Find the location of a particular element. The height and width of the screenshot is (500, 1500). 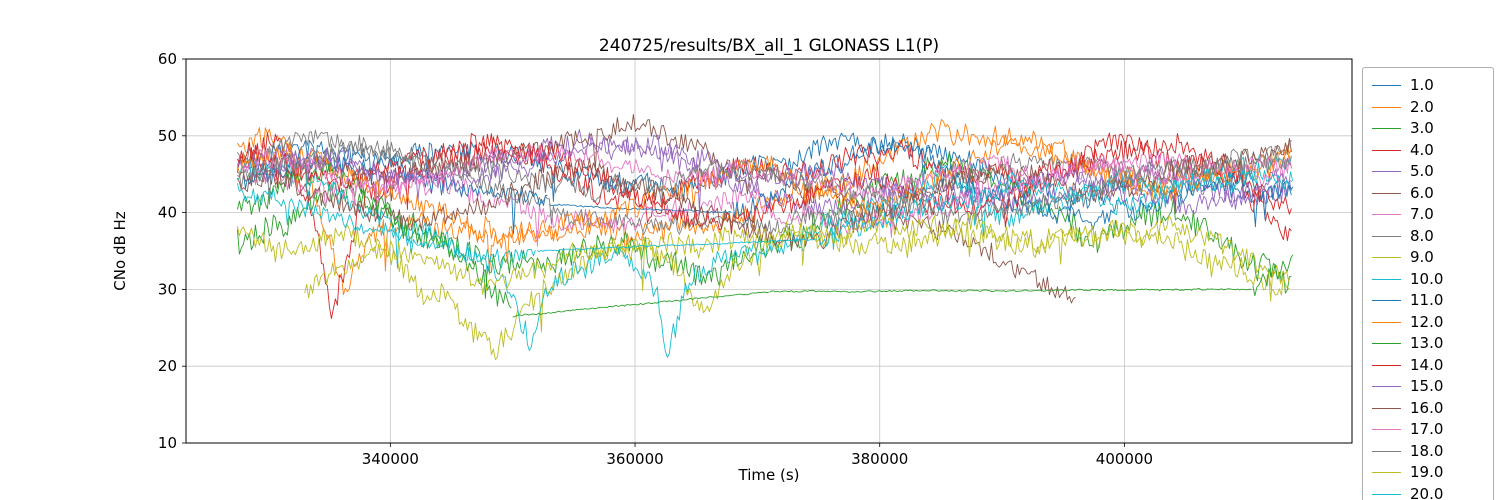

legend-label: 2.0 is located at coordinates (1422, 106).